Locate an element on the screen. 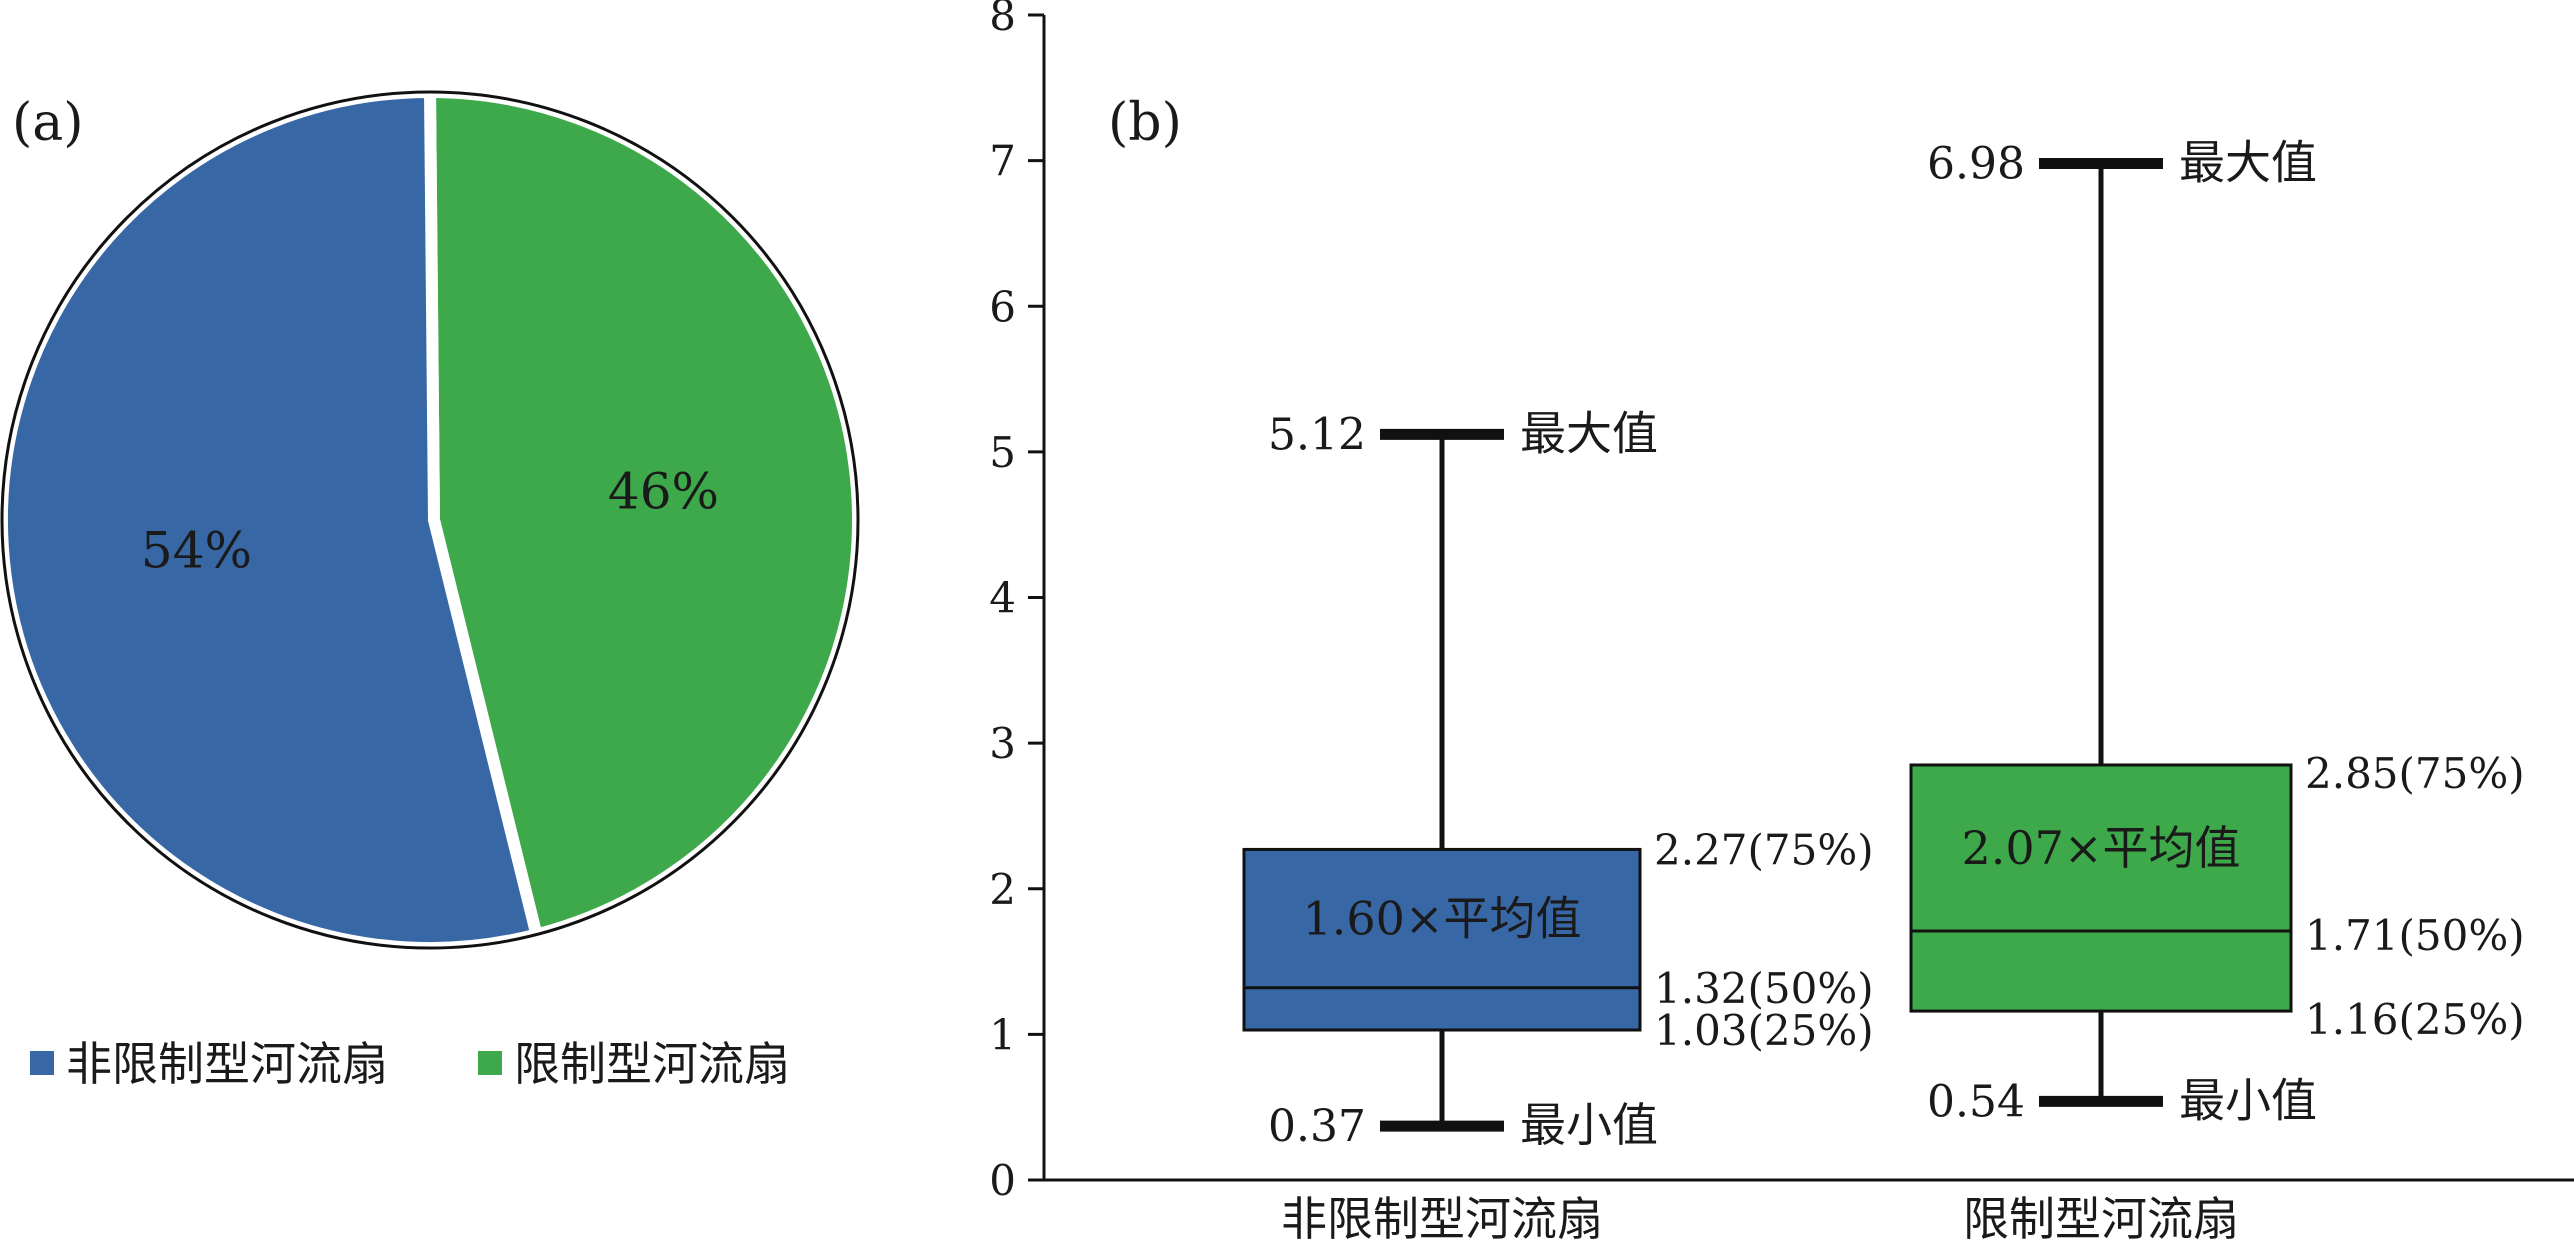 This screenshot has height=1243, width=2574. q3-label: 2.27(75%) is located at coordinates (1764, 849).